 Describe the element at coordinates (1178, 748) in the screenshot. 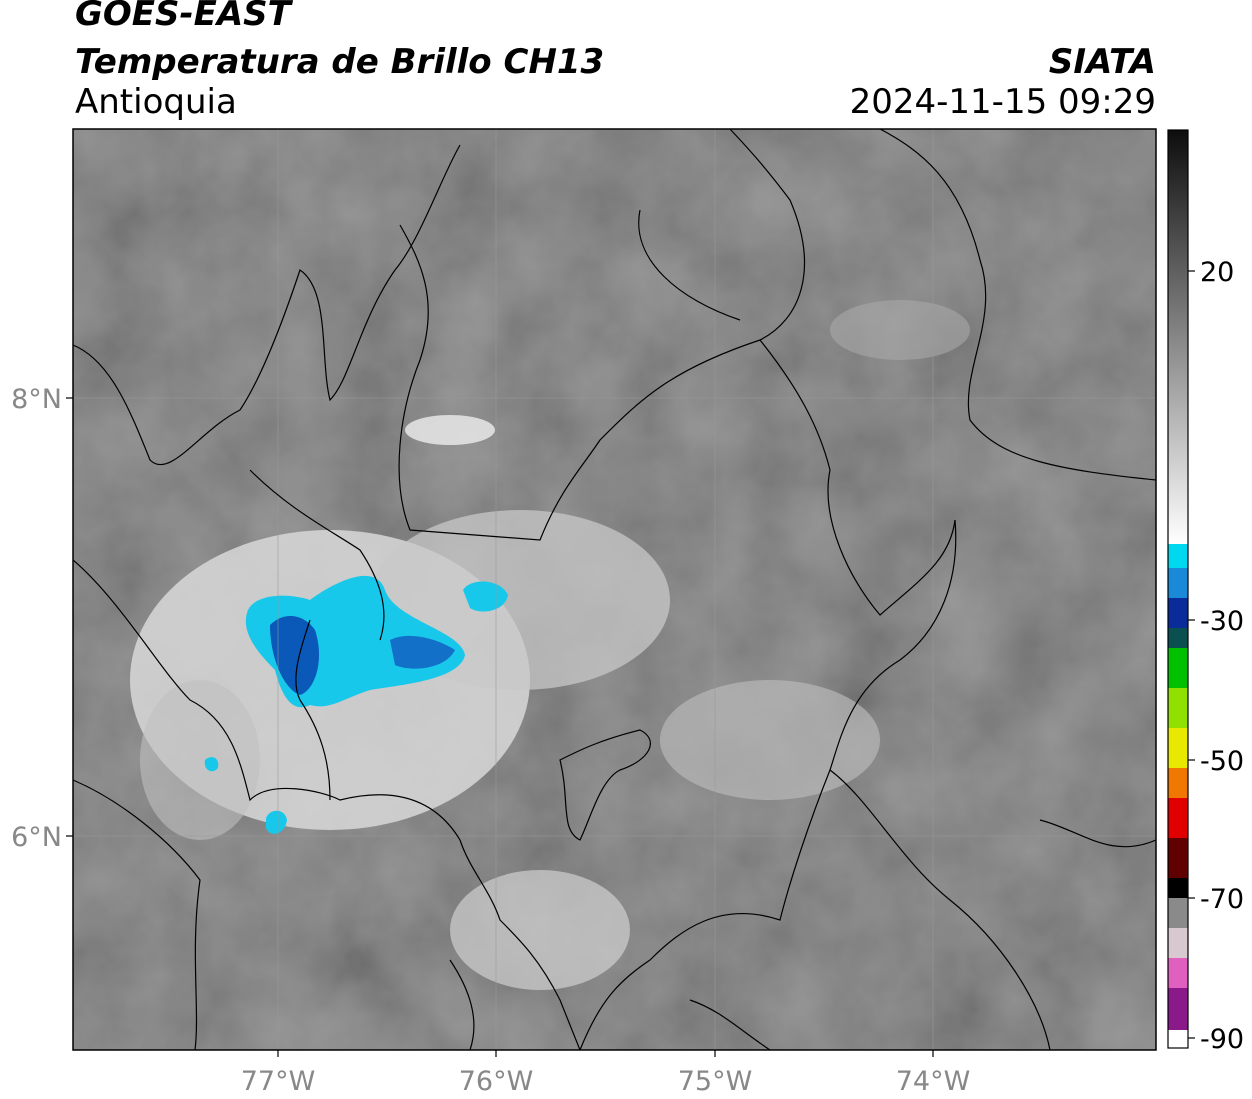

I see `colorbar-yellow-segment` at that location.